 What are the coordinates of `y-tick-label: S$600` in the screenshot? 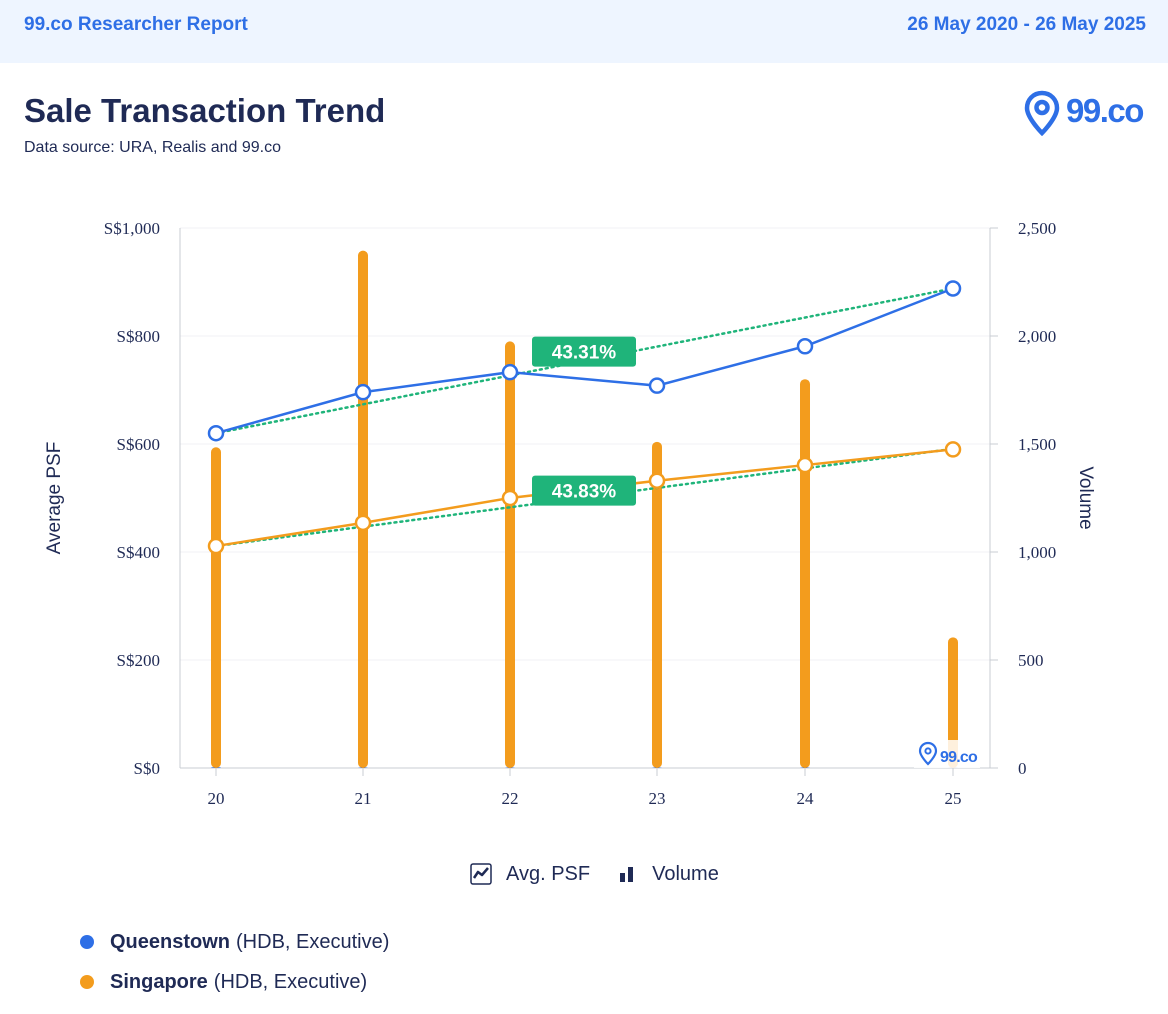 It's located at (138, 444).